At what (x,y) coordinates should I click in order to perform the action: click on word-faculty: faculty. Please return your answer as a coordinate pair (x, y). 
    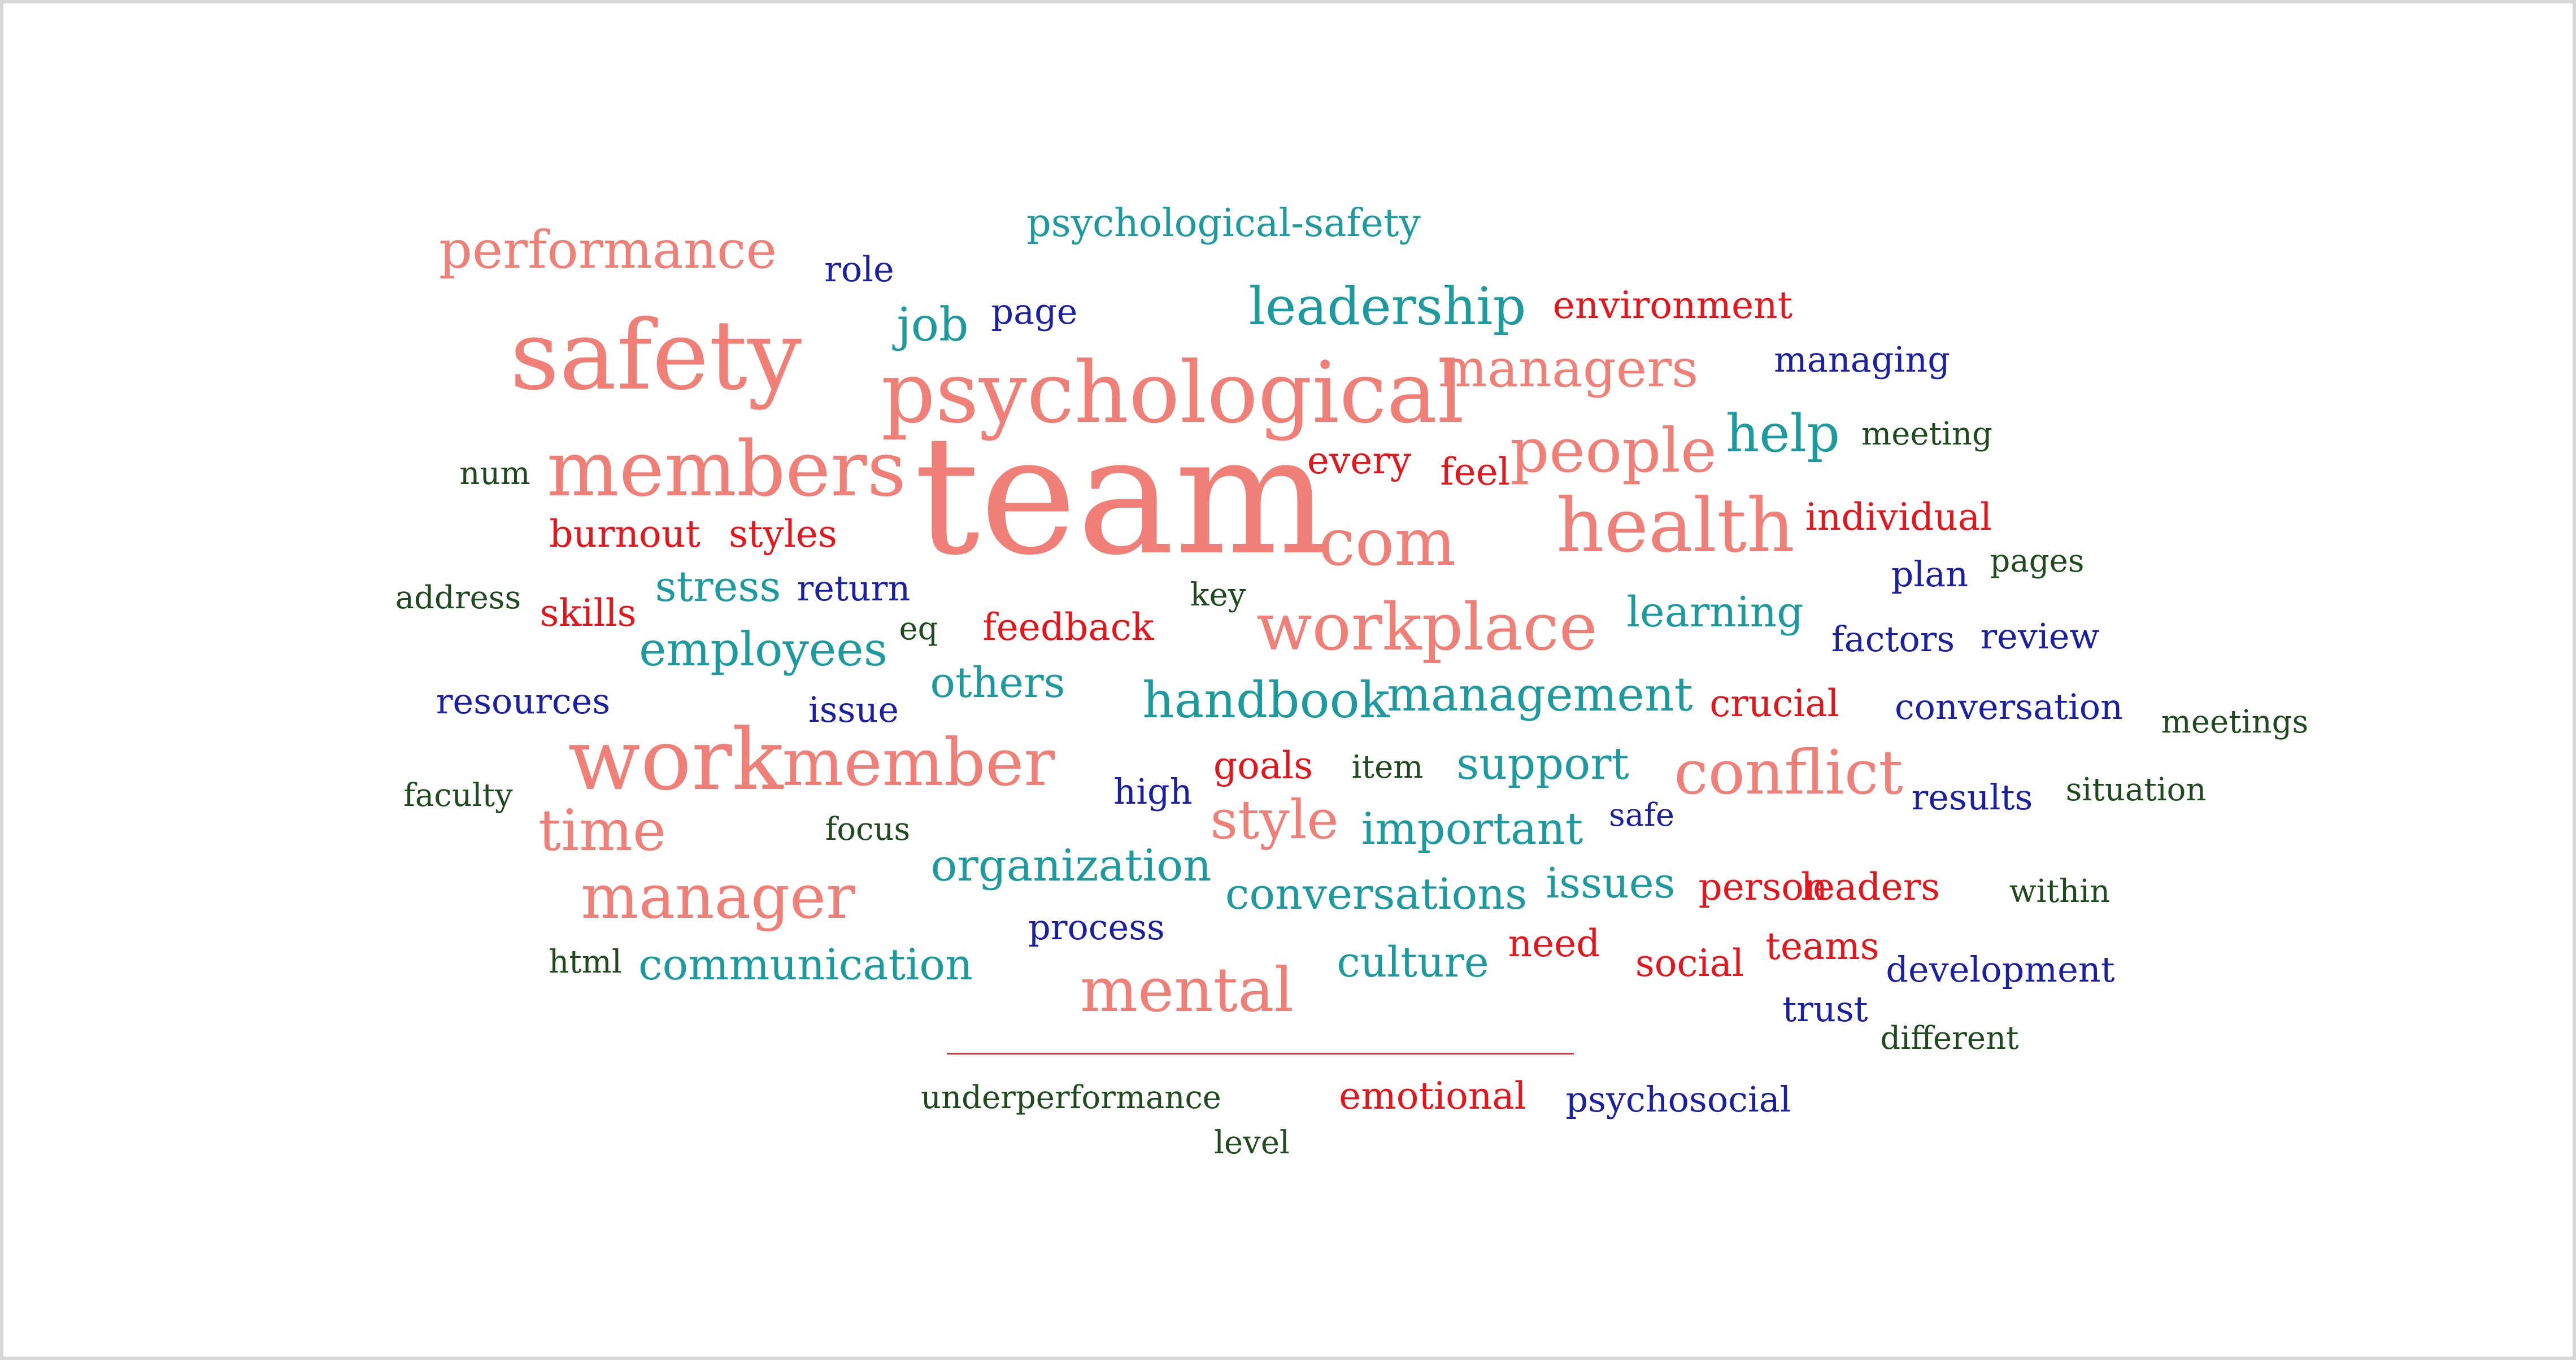
    Looking at the image, I should click on (458, 795).